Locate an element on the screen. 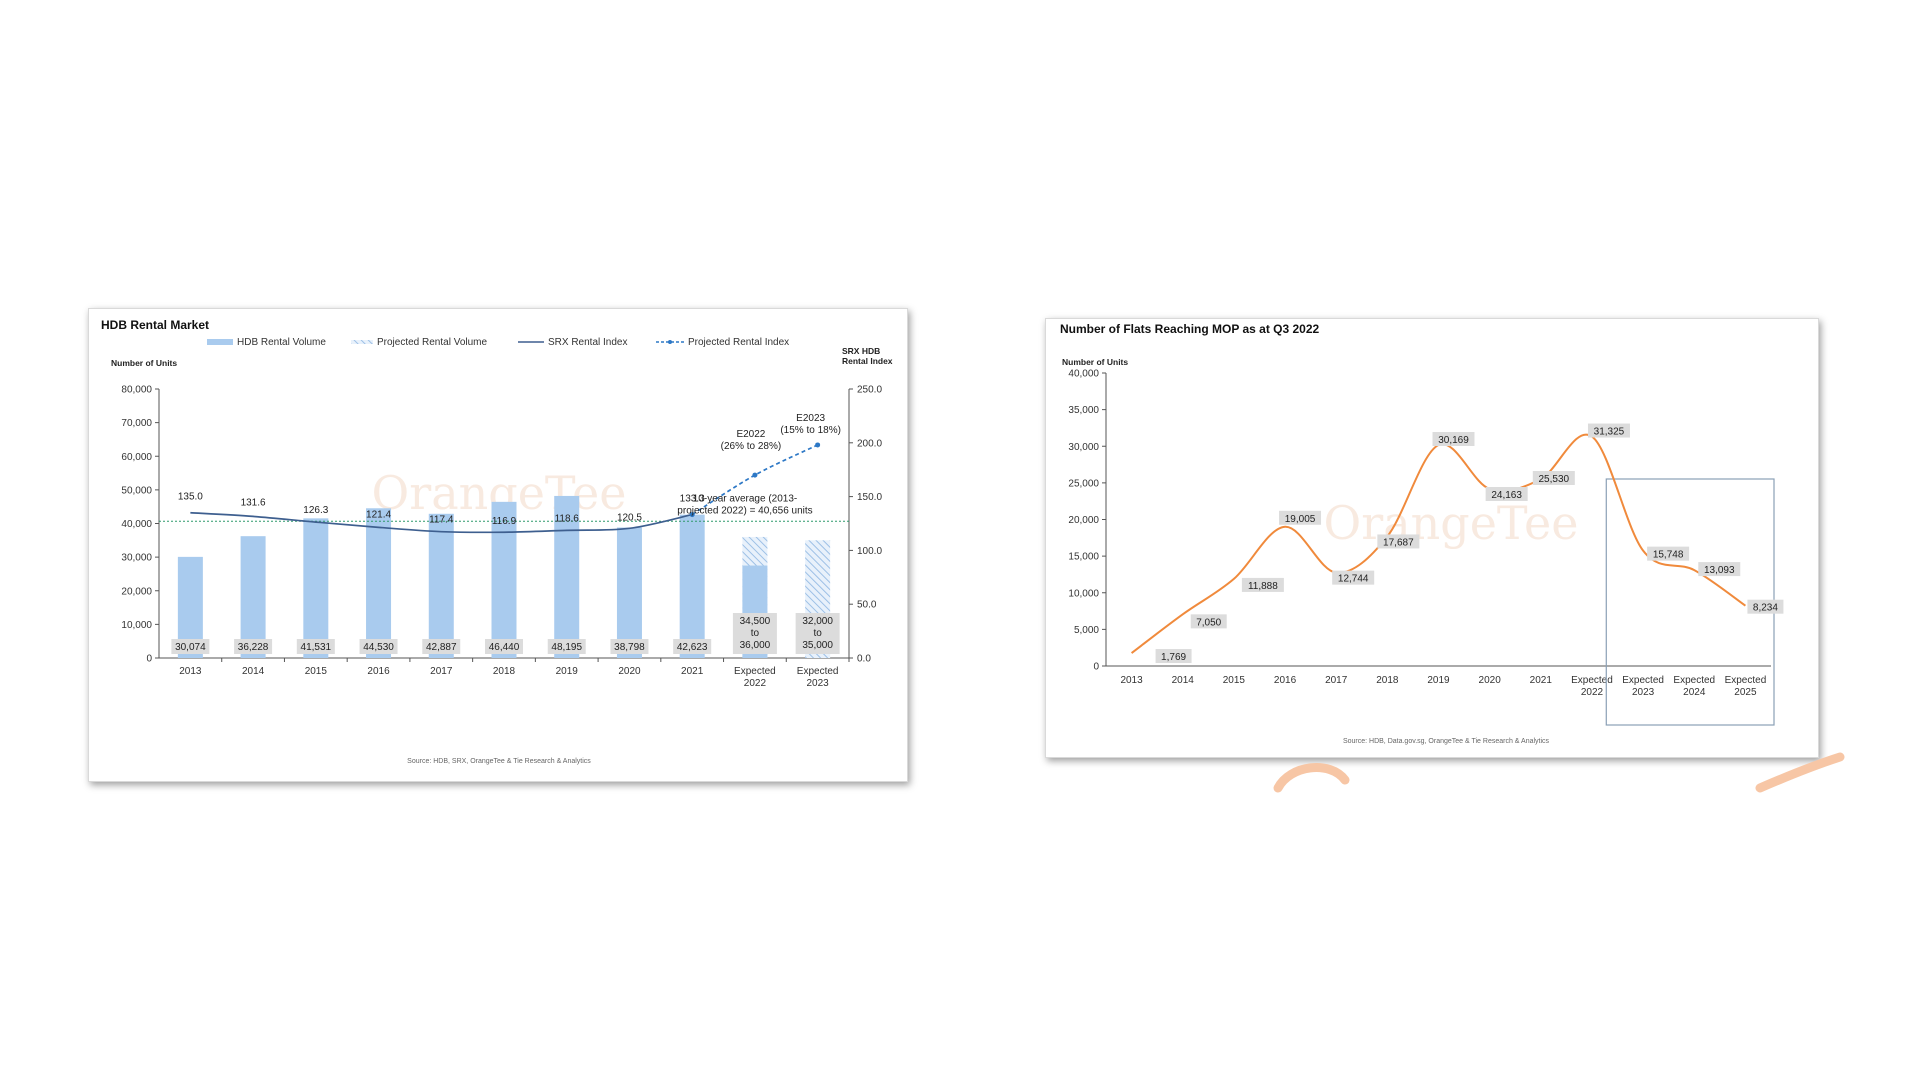 The image size is (1920, 1080). volume-data-label: 48,195 is located at coordinates (566, 647).